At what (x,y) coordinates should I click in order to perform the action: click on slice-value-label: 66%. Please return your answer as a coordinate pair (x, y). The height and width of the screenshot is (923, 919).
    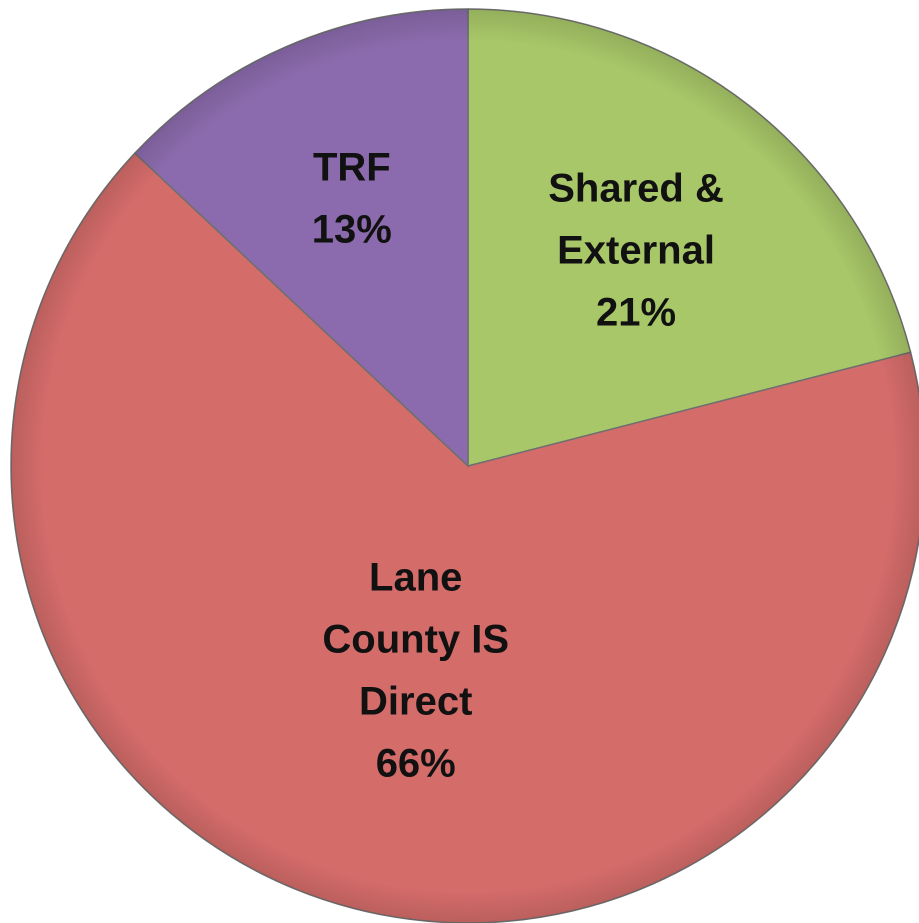
    Looking at the image, I should click on (416, 764).